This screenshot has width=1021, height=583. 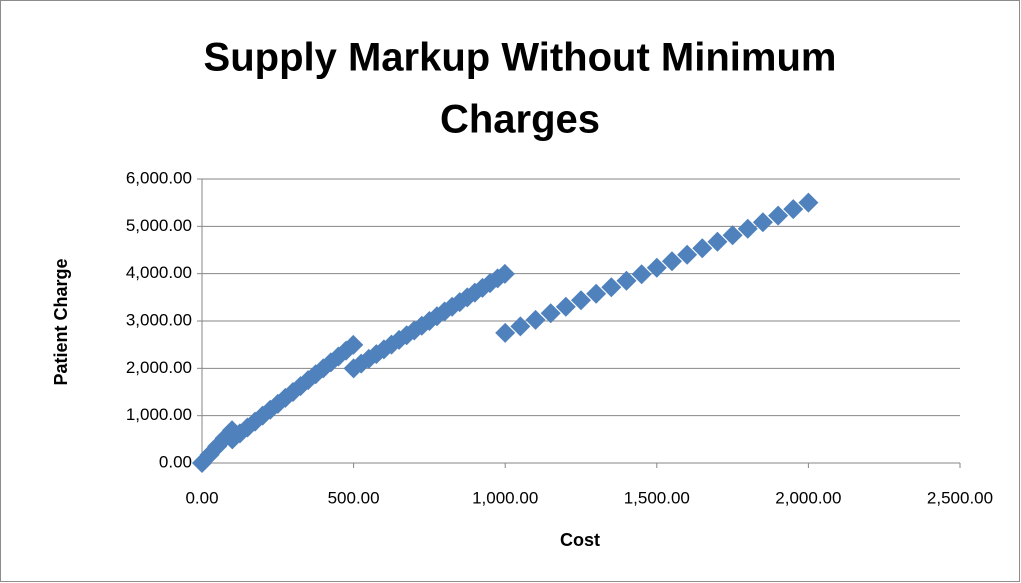 What do you see at coordinates (159, 367) in the screenshot?
I see `y-tick-label: 2,000.00` at bounding box center [159, 367].